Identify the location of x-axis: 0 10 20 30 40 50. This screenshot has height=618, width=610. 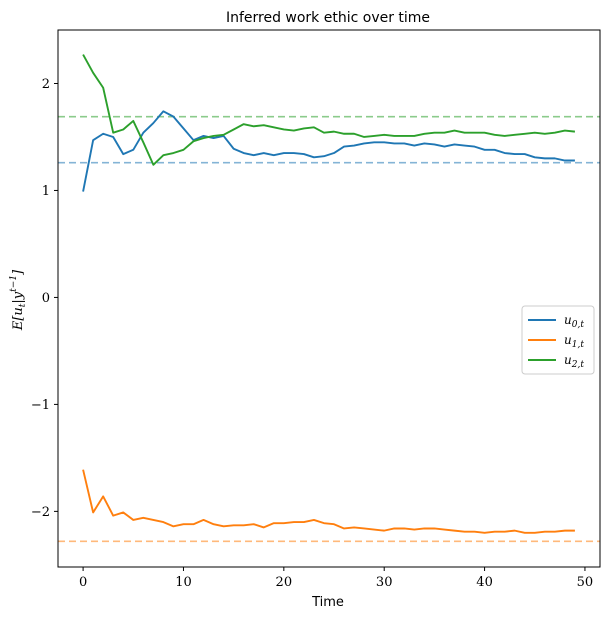
(336, 578).